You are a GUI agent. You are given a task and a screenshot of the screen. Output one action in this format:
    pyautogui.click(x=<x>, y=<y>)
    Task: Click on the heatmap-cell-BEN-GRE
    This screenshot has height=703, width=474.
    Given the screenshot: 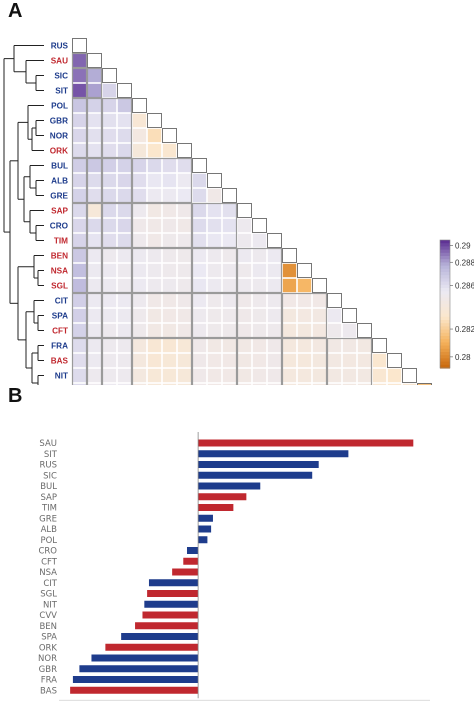 What is the action you would take?
    pyautogui.click(x=229, y=255)
    